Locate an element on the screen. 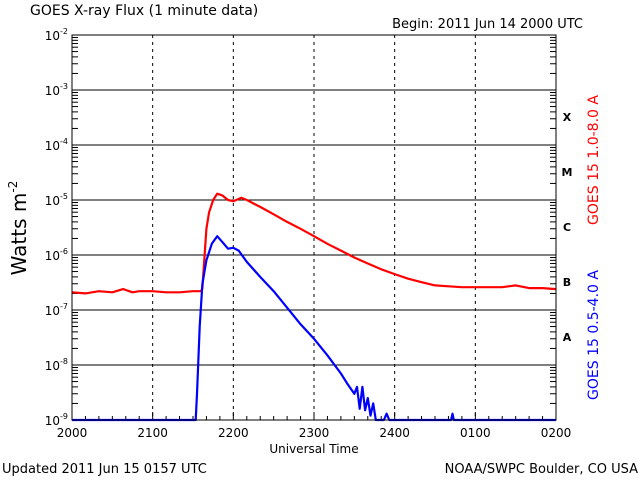 The height and width of the screenshot is (480, 640). y-tick-exponent: -5 is located at coordinates (64, 196).